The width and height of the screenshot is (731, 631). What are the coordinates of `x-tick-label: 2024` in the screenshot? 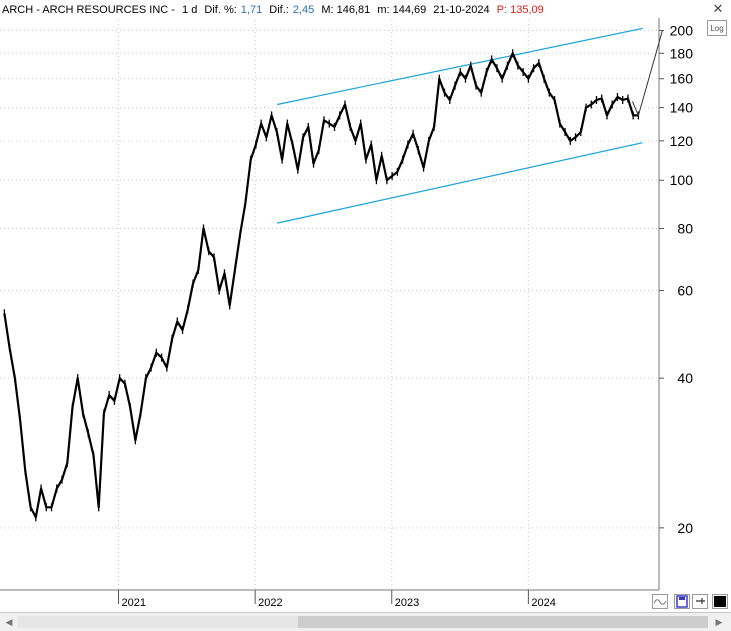 It's located at (543, 603).